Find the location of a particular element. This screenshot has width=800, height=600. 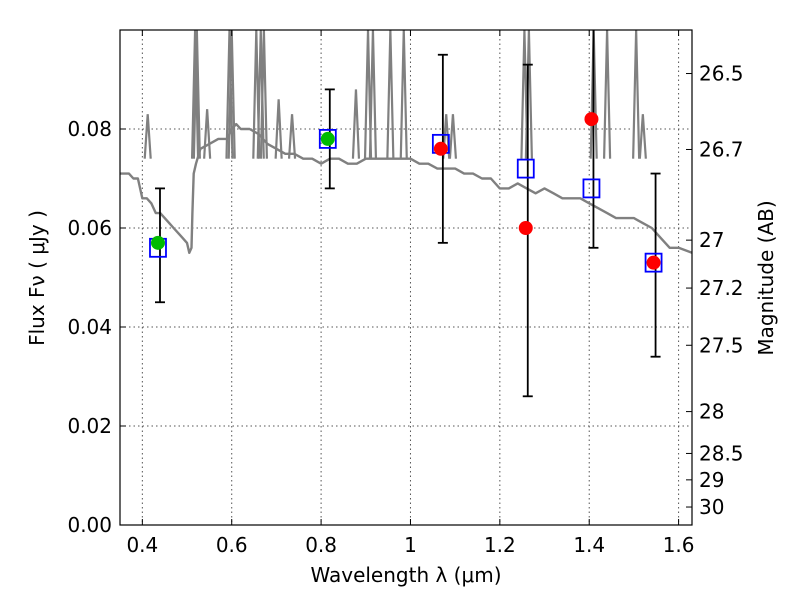

y-tick-label: 0.08 is located at coordinates (89, 129).